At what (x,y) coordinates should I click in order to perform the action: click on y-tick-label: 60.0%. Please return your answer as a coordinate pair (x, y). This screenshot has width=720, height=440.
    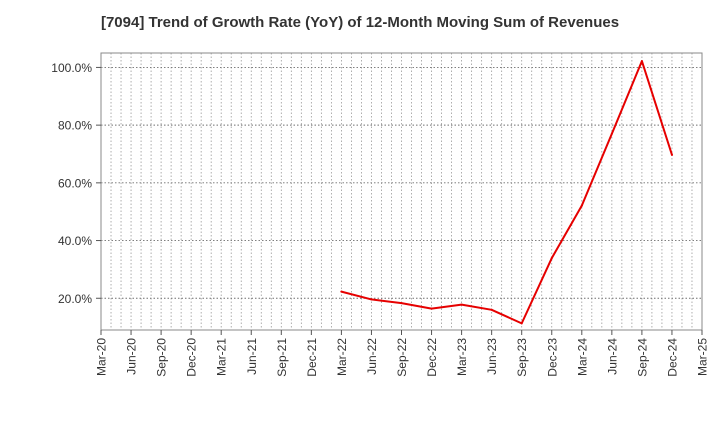
    Looking at the image, I should click on (75, 183).